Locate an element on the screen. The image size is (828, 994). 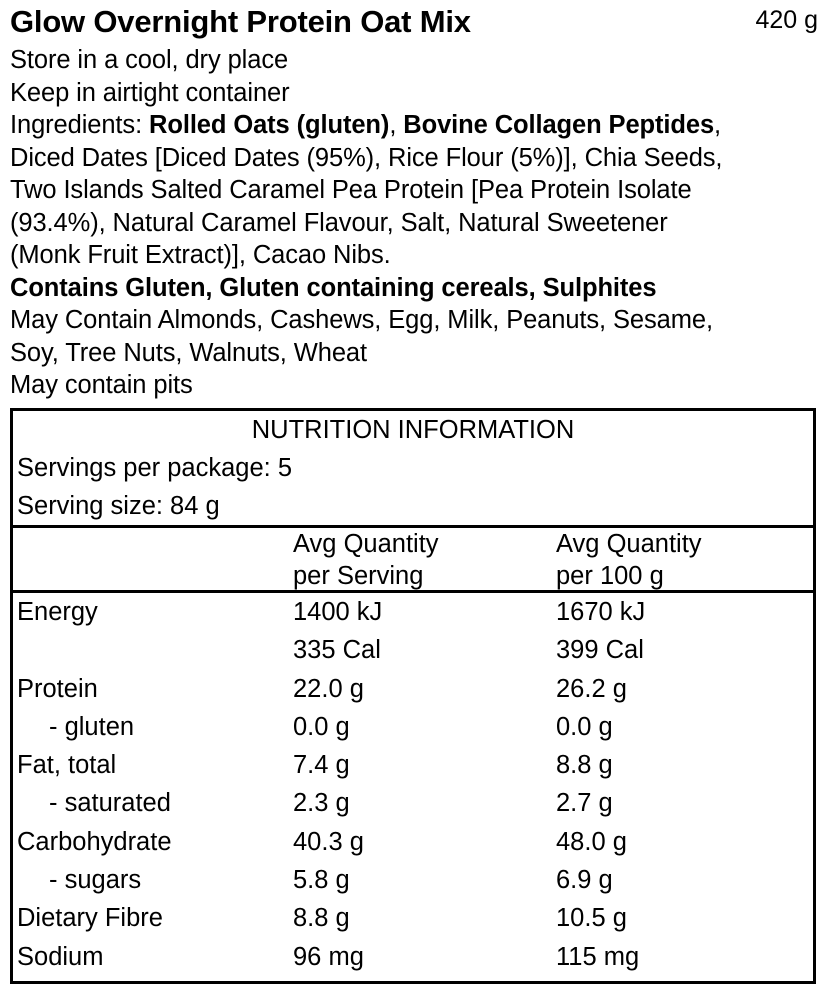
nutrition-row: Protein 22.0 g 26.2 g is located at coordinates (413, 689).